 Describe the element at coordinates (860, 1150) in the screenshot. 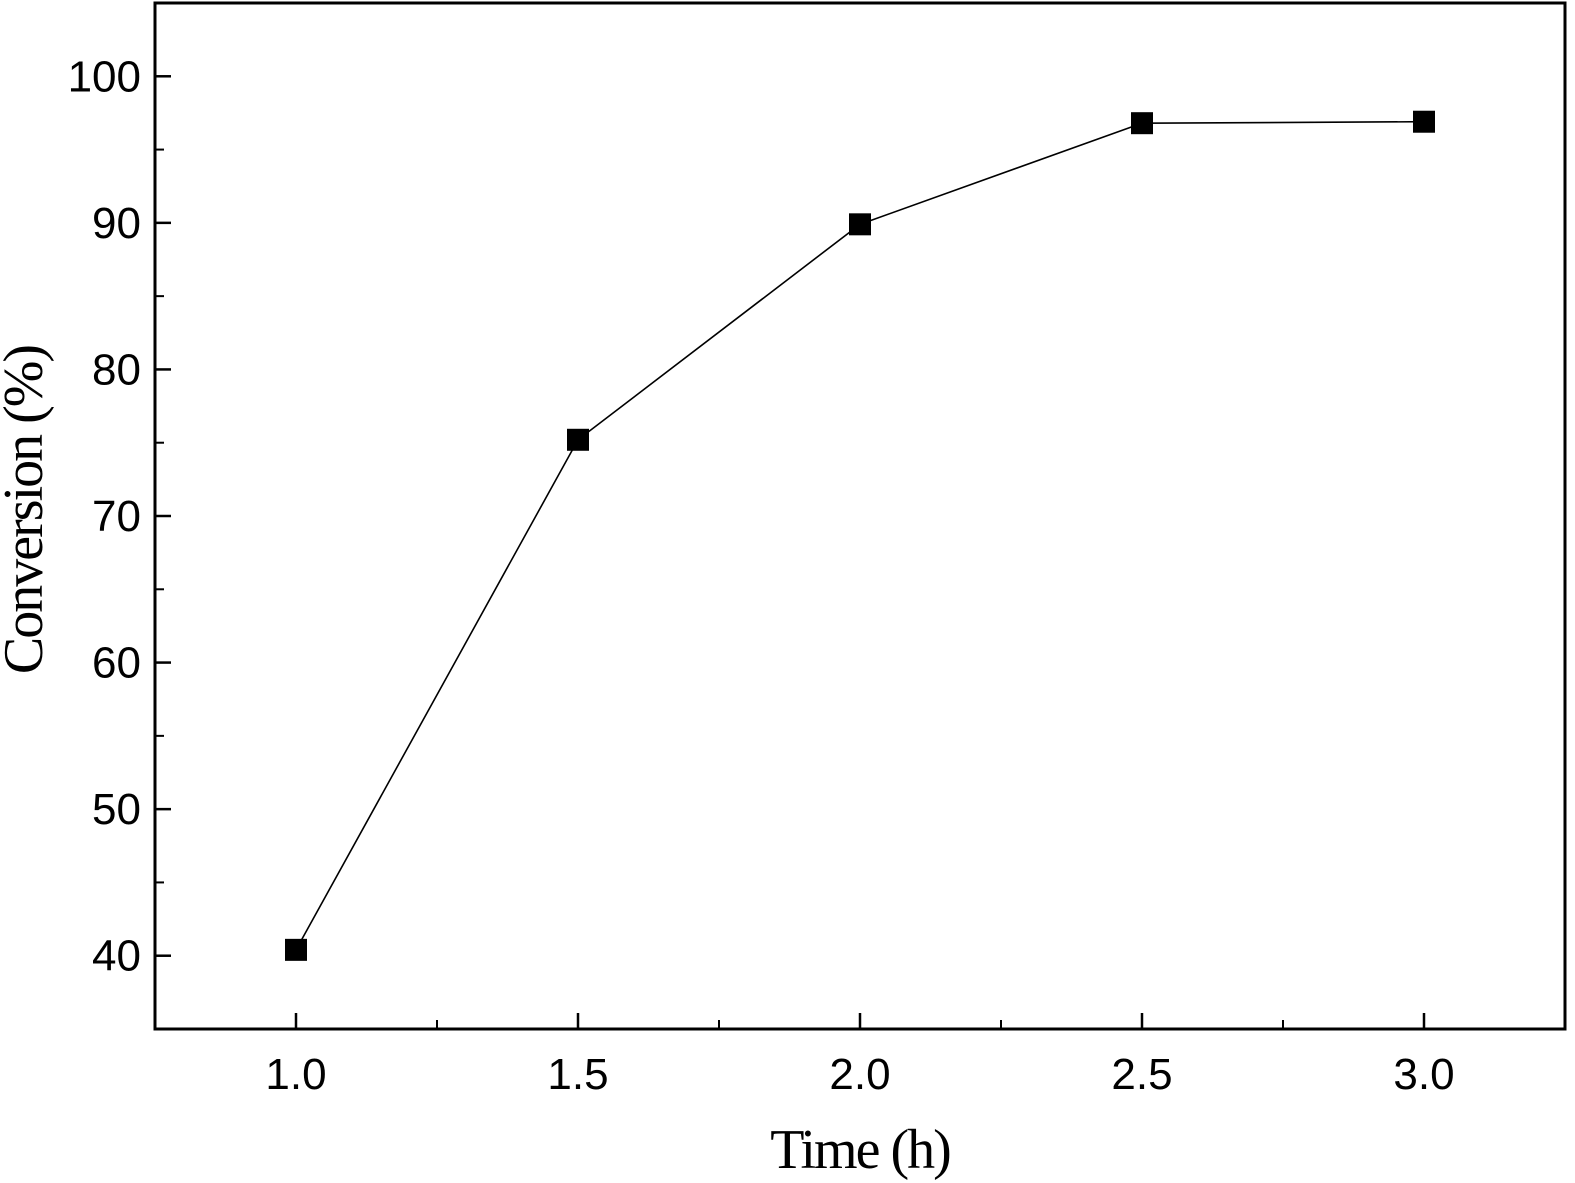

I see `x-axis-title: Time (h)` at that location.